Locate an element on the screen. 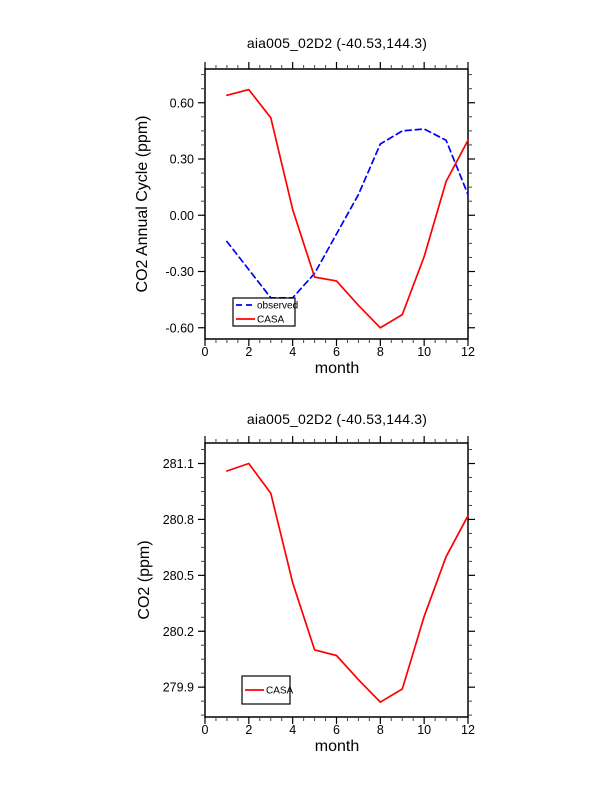 The width and height of the screenshot is (612, 792). series-line-observed is located at coordinates (347, 213).